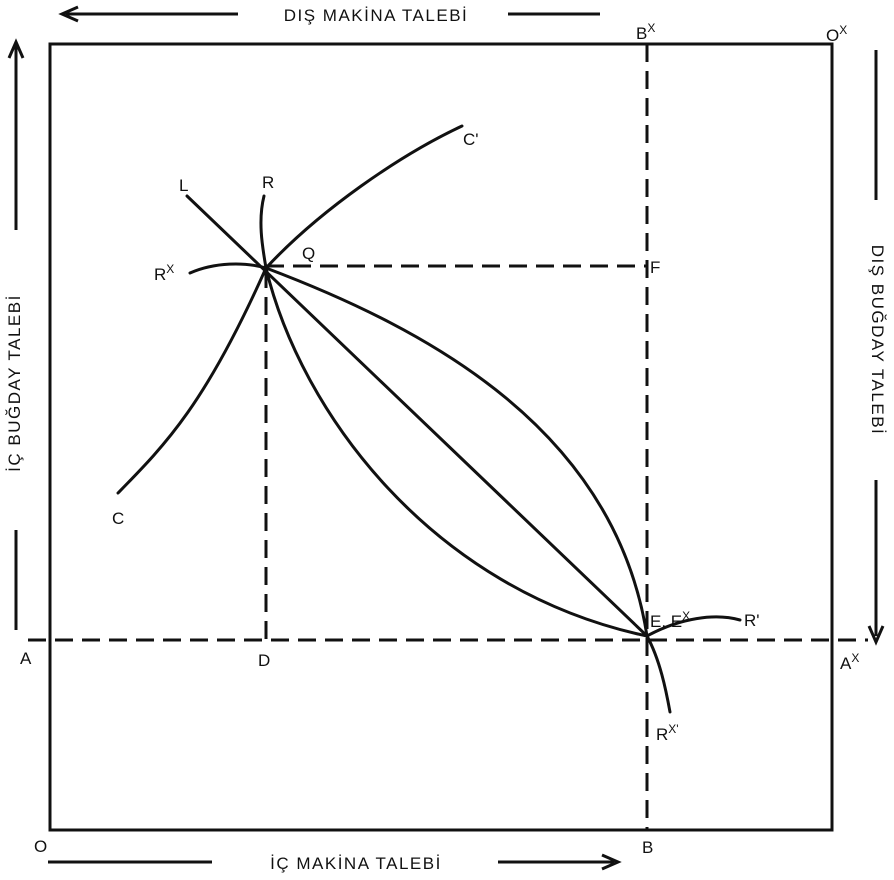 Image resolution: width=894 pixels, height=880 pixels. Describe the element at coordinates (611, 862) in the screenshot. I see `arrowhead-bottom-right` at that location.